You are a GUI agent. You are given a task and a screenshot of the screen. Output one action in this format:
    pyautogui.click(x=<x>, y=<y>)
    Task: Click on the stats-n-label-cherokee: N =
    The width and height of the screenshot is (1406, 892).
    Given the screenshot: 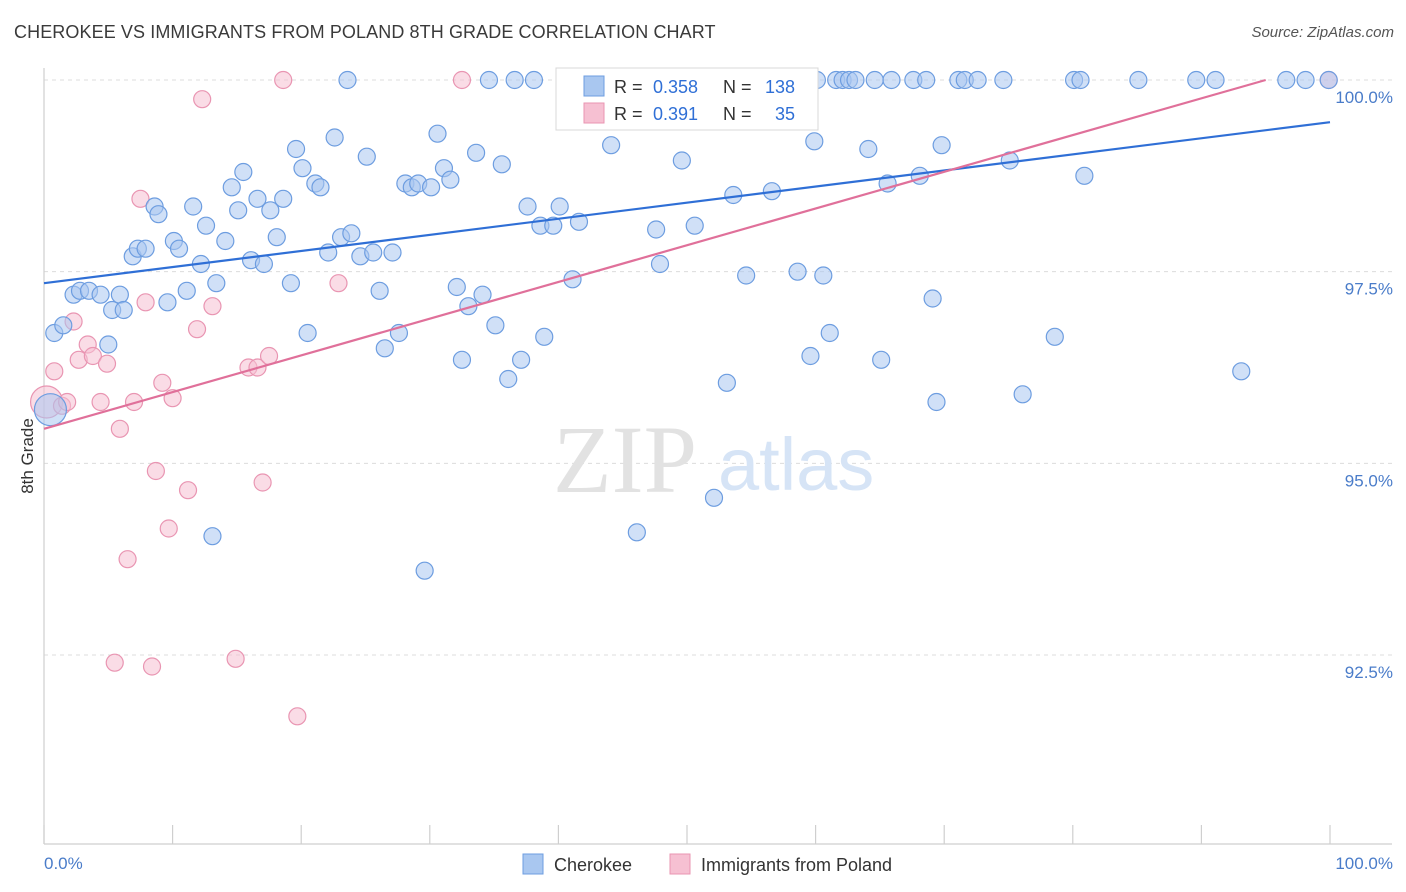 What is the action you would take?
    pyautogui.click(x=737, y=87)
    